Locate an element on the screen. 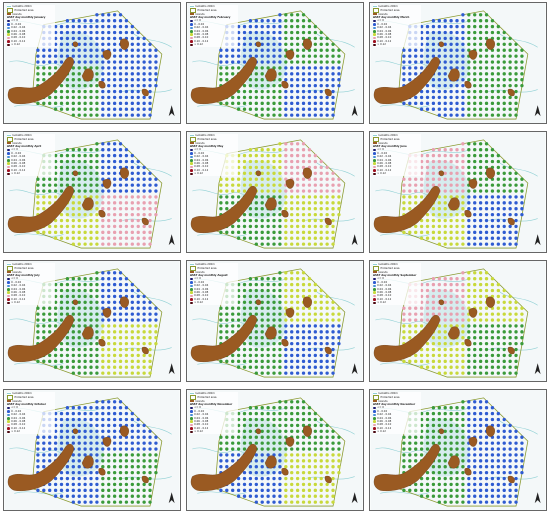  class-label: 0.10 - 0.12 is located at coordinates (201, 41).